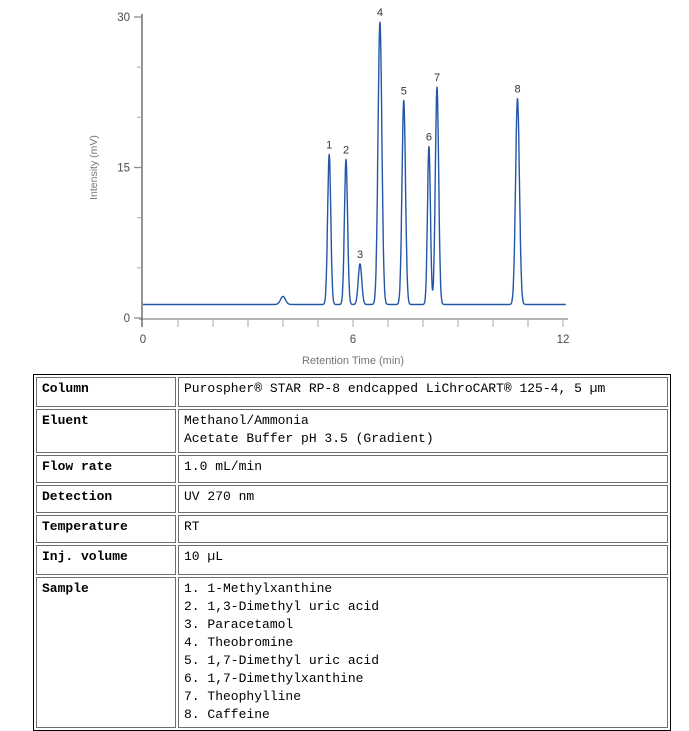 The width and height of the screenshot is (689, 731). Describe the element at coordinates (423, 469) in the screenshot. I see `row-value: 1.0 mL/min` at that location.